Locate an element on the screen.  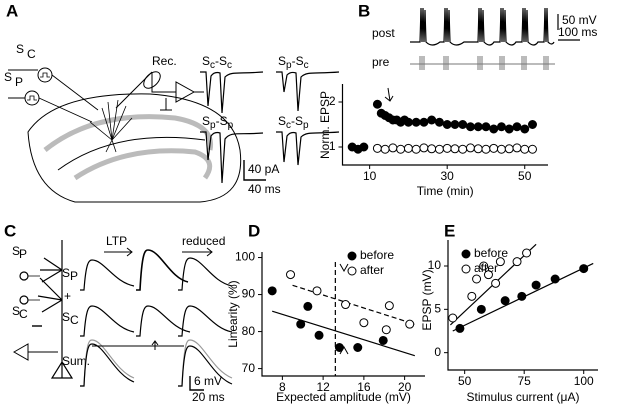
y-tick-label: 70 is located at coordinates (249, 368).